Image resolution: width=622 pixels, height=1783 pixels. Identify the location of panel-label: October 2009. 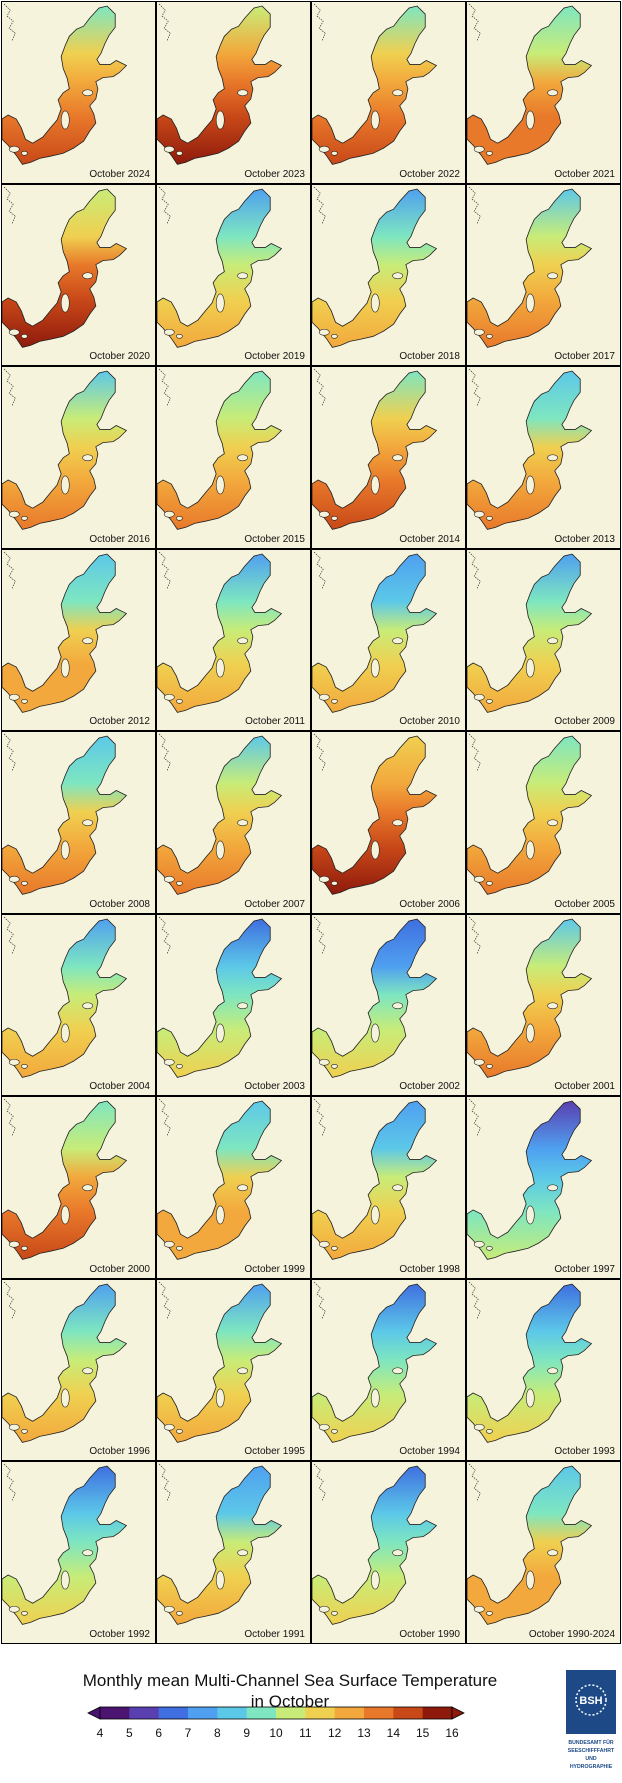
(584, 722).